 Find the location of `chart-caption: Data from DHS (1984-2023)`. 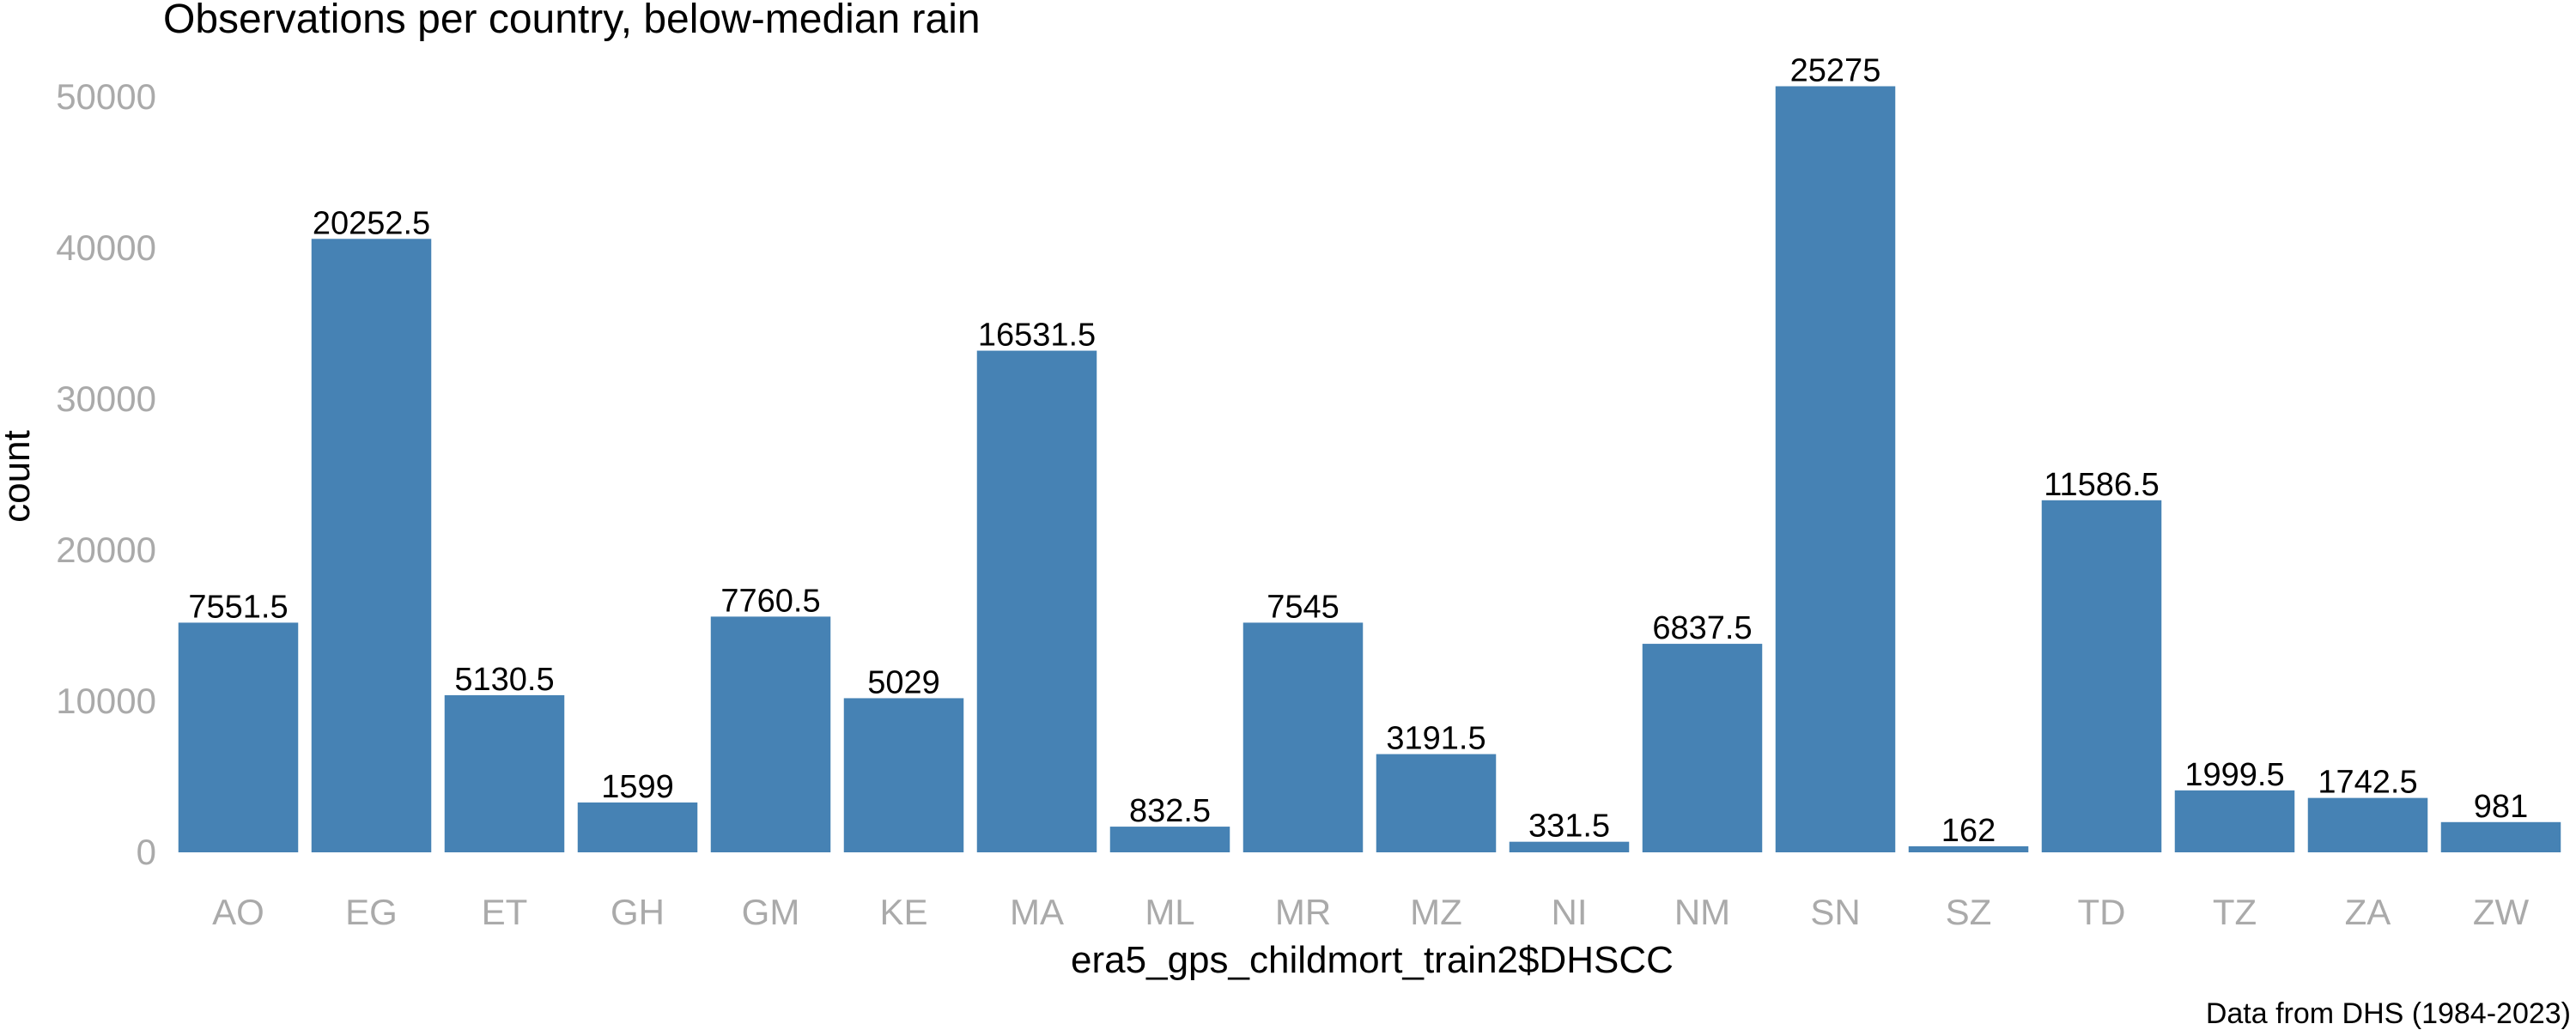

chart-caption: Data from DHS (1984-2023) is located at coordinates (2389, 1013).